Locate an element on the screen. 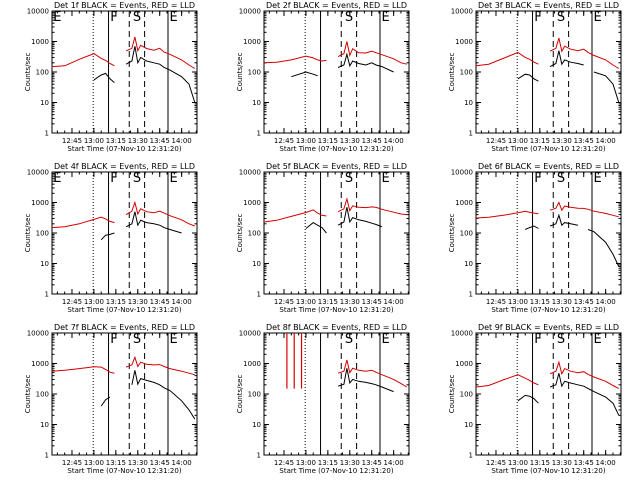  chart-title: Det 4f BLACK = Events, RED = LLD is located at coordinates (124, 166).